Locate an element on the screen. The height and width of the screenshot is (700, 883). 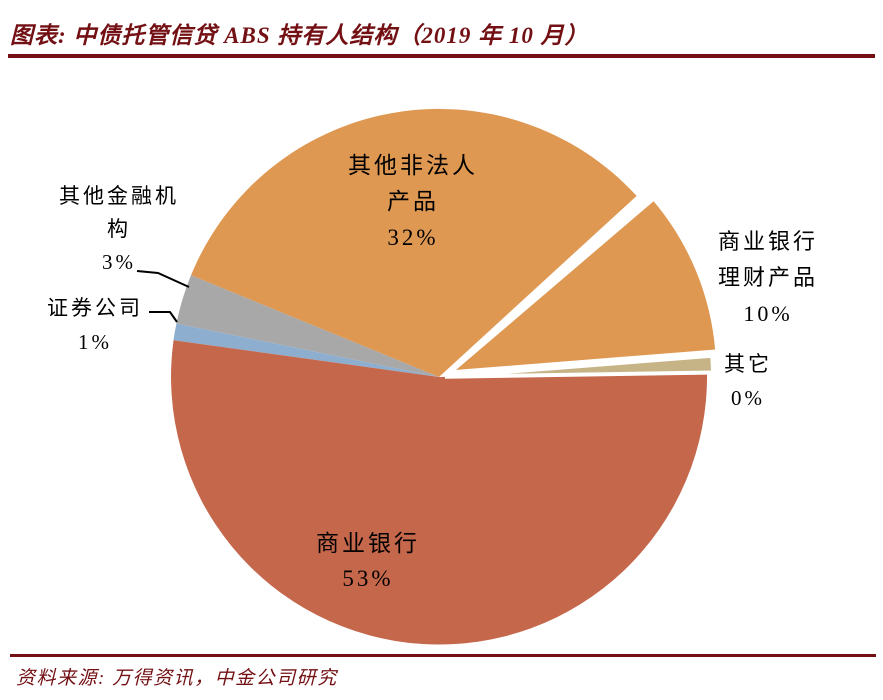
pie-slice-commercial-bank-wealth-management-products is located at coordinates (582, 285).